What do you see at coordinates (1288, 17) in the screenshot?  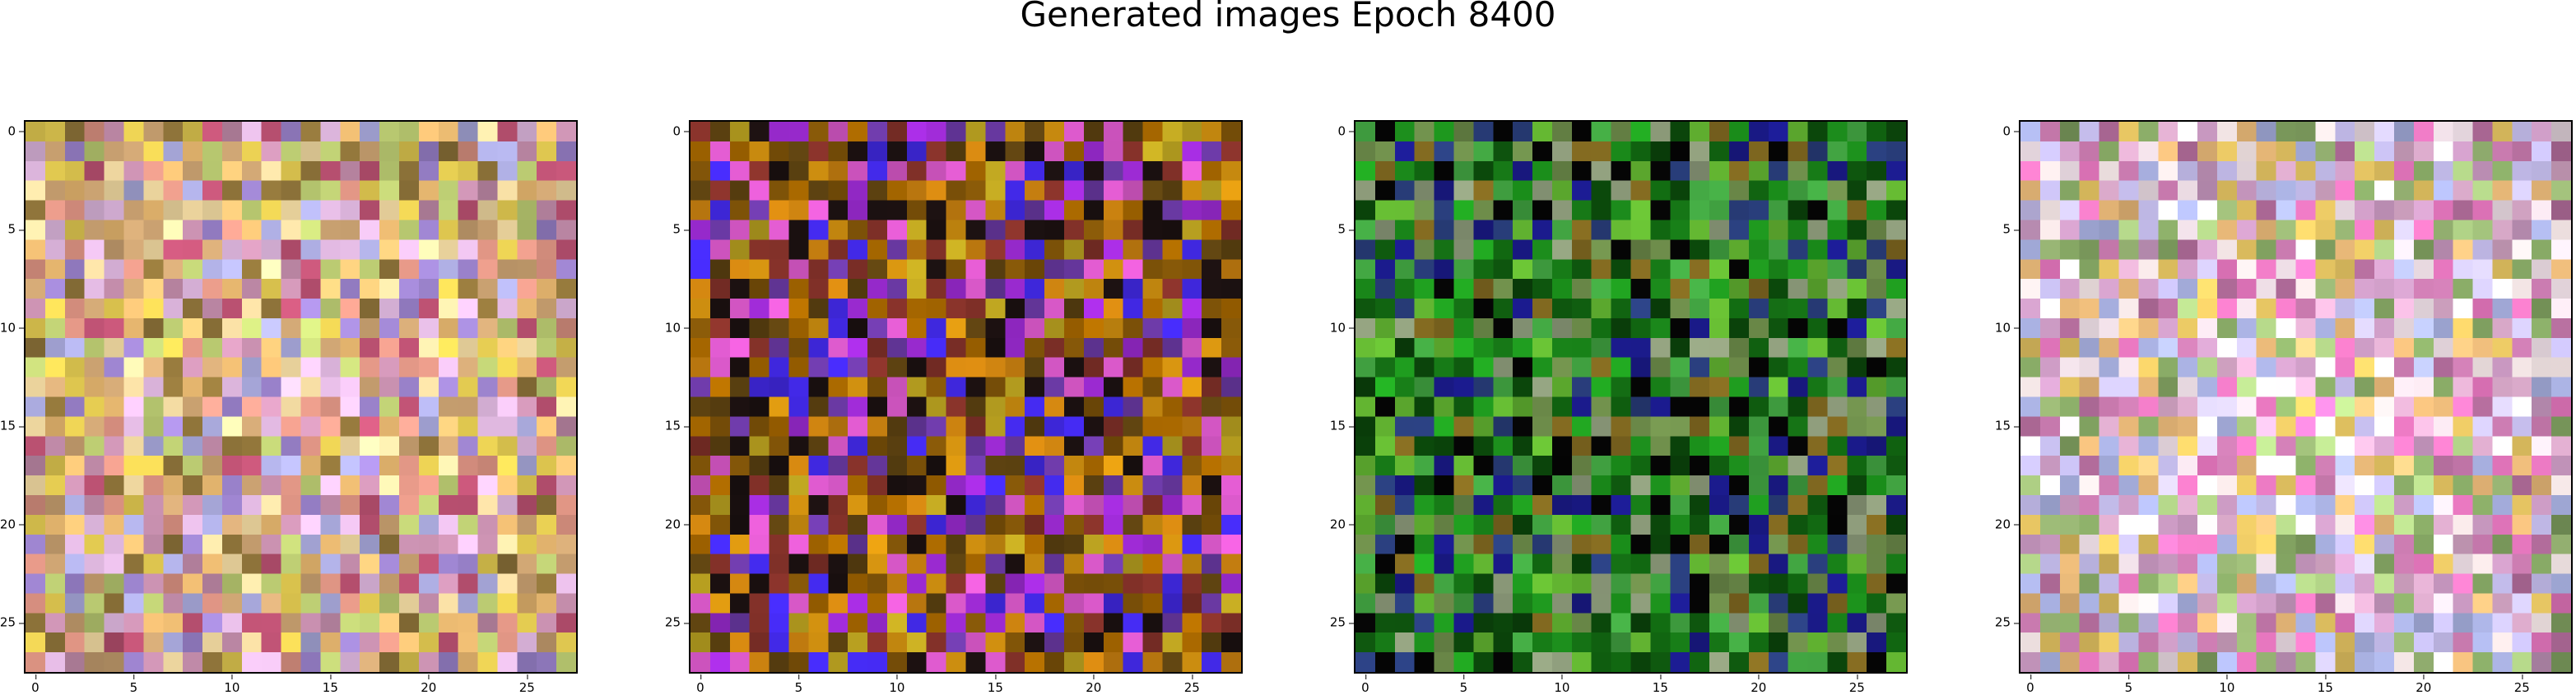 I see `figure-title: Generated images Epoch 8400` at bounding box center [1288, 17].